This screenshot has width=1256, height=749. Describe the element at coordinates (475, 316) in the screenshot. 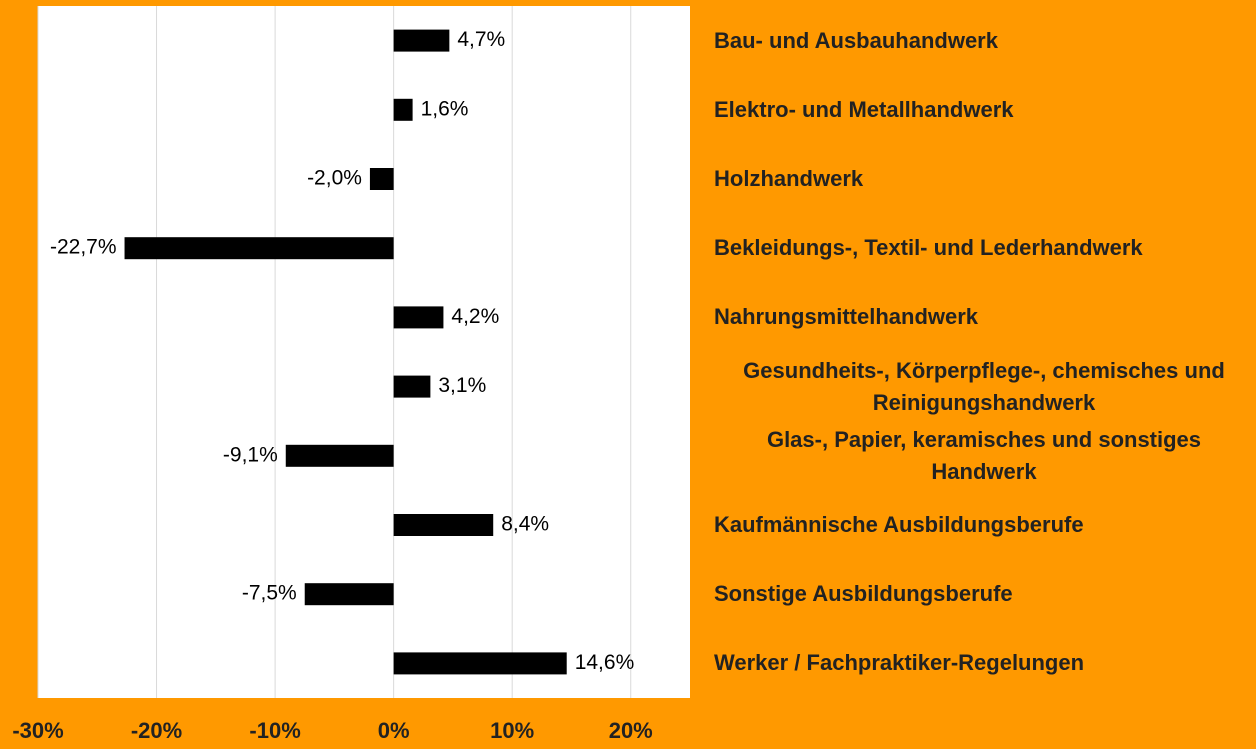

I see `data-label: 4,2%` at that location.